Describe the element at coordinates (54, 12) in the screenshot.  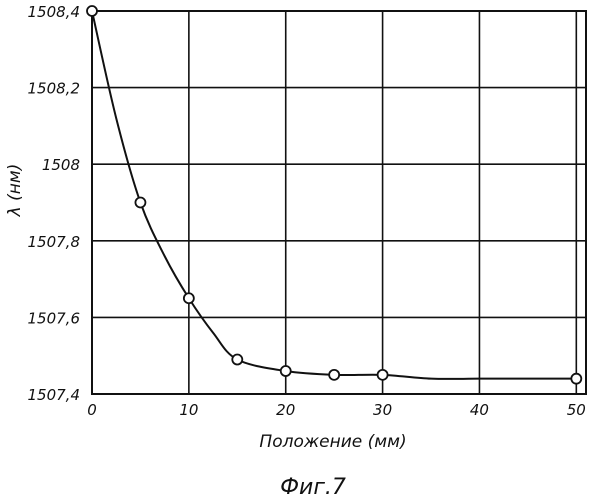
I see `y-tick-label: 1508,4` at that location.